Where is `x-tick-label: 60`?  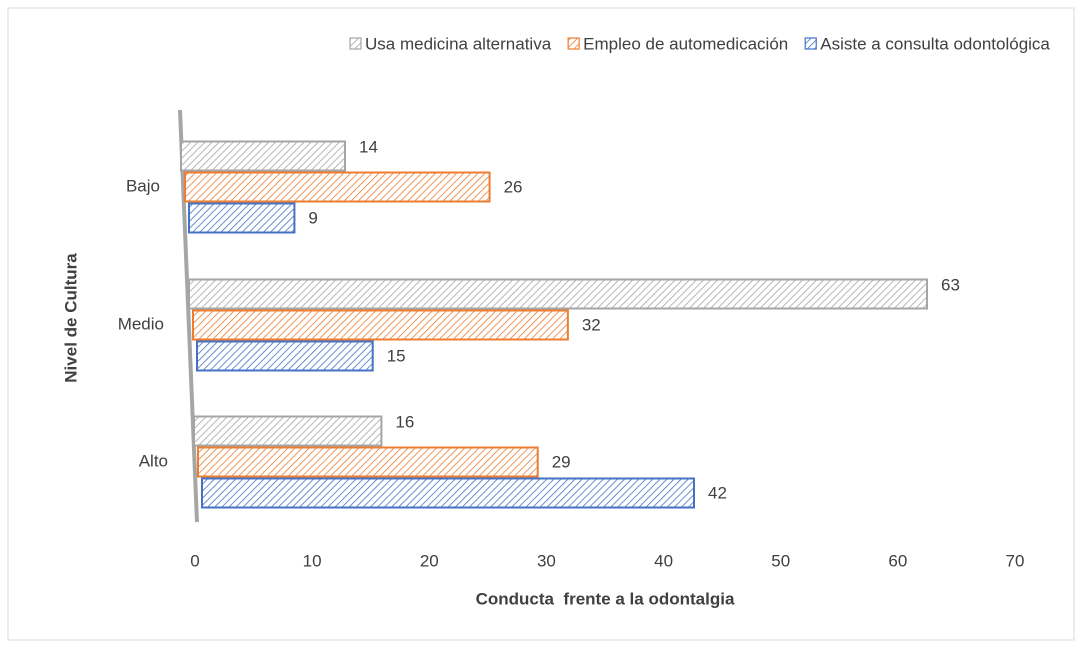
x-tick-label: 60 is located at coordinates (897, 560).